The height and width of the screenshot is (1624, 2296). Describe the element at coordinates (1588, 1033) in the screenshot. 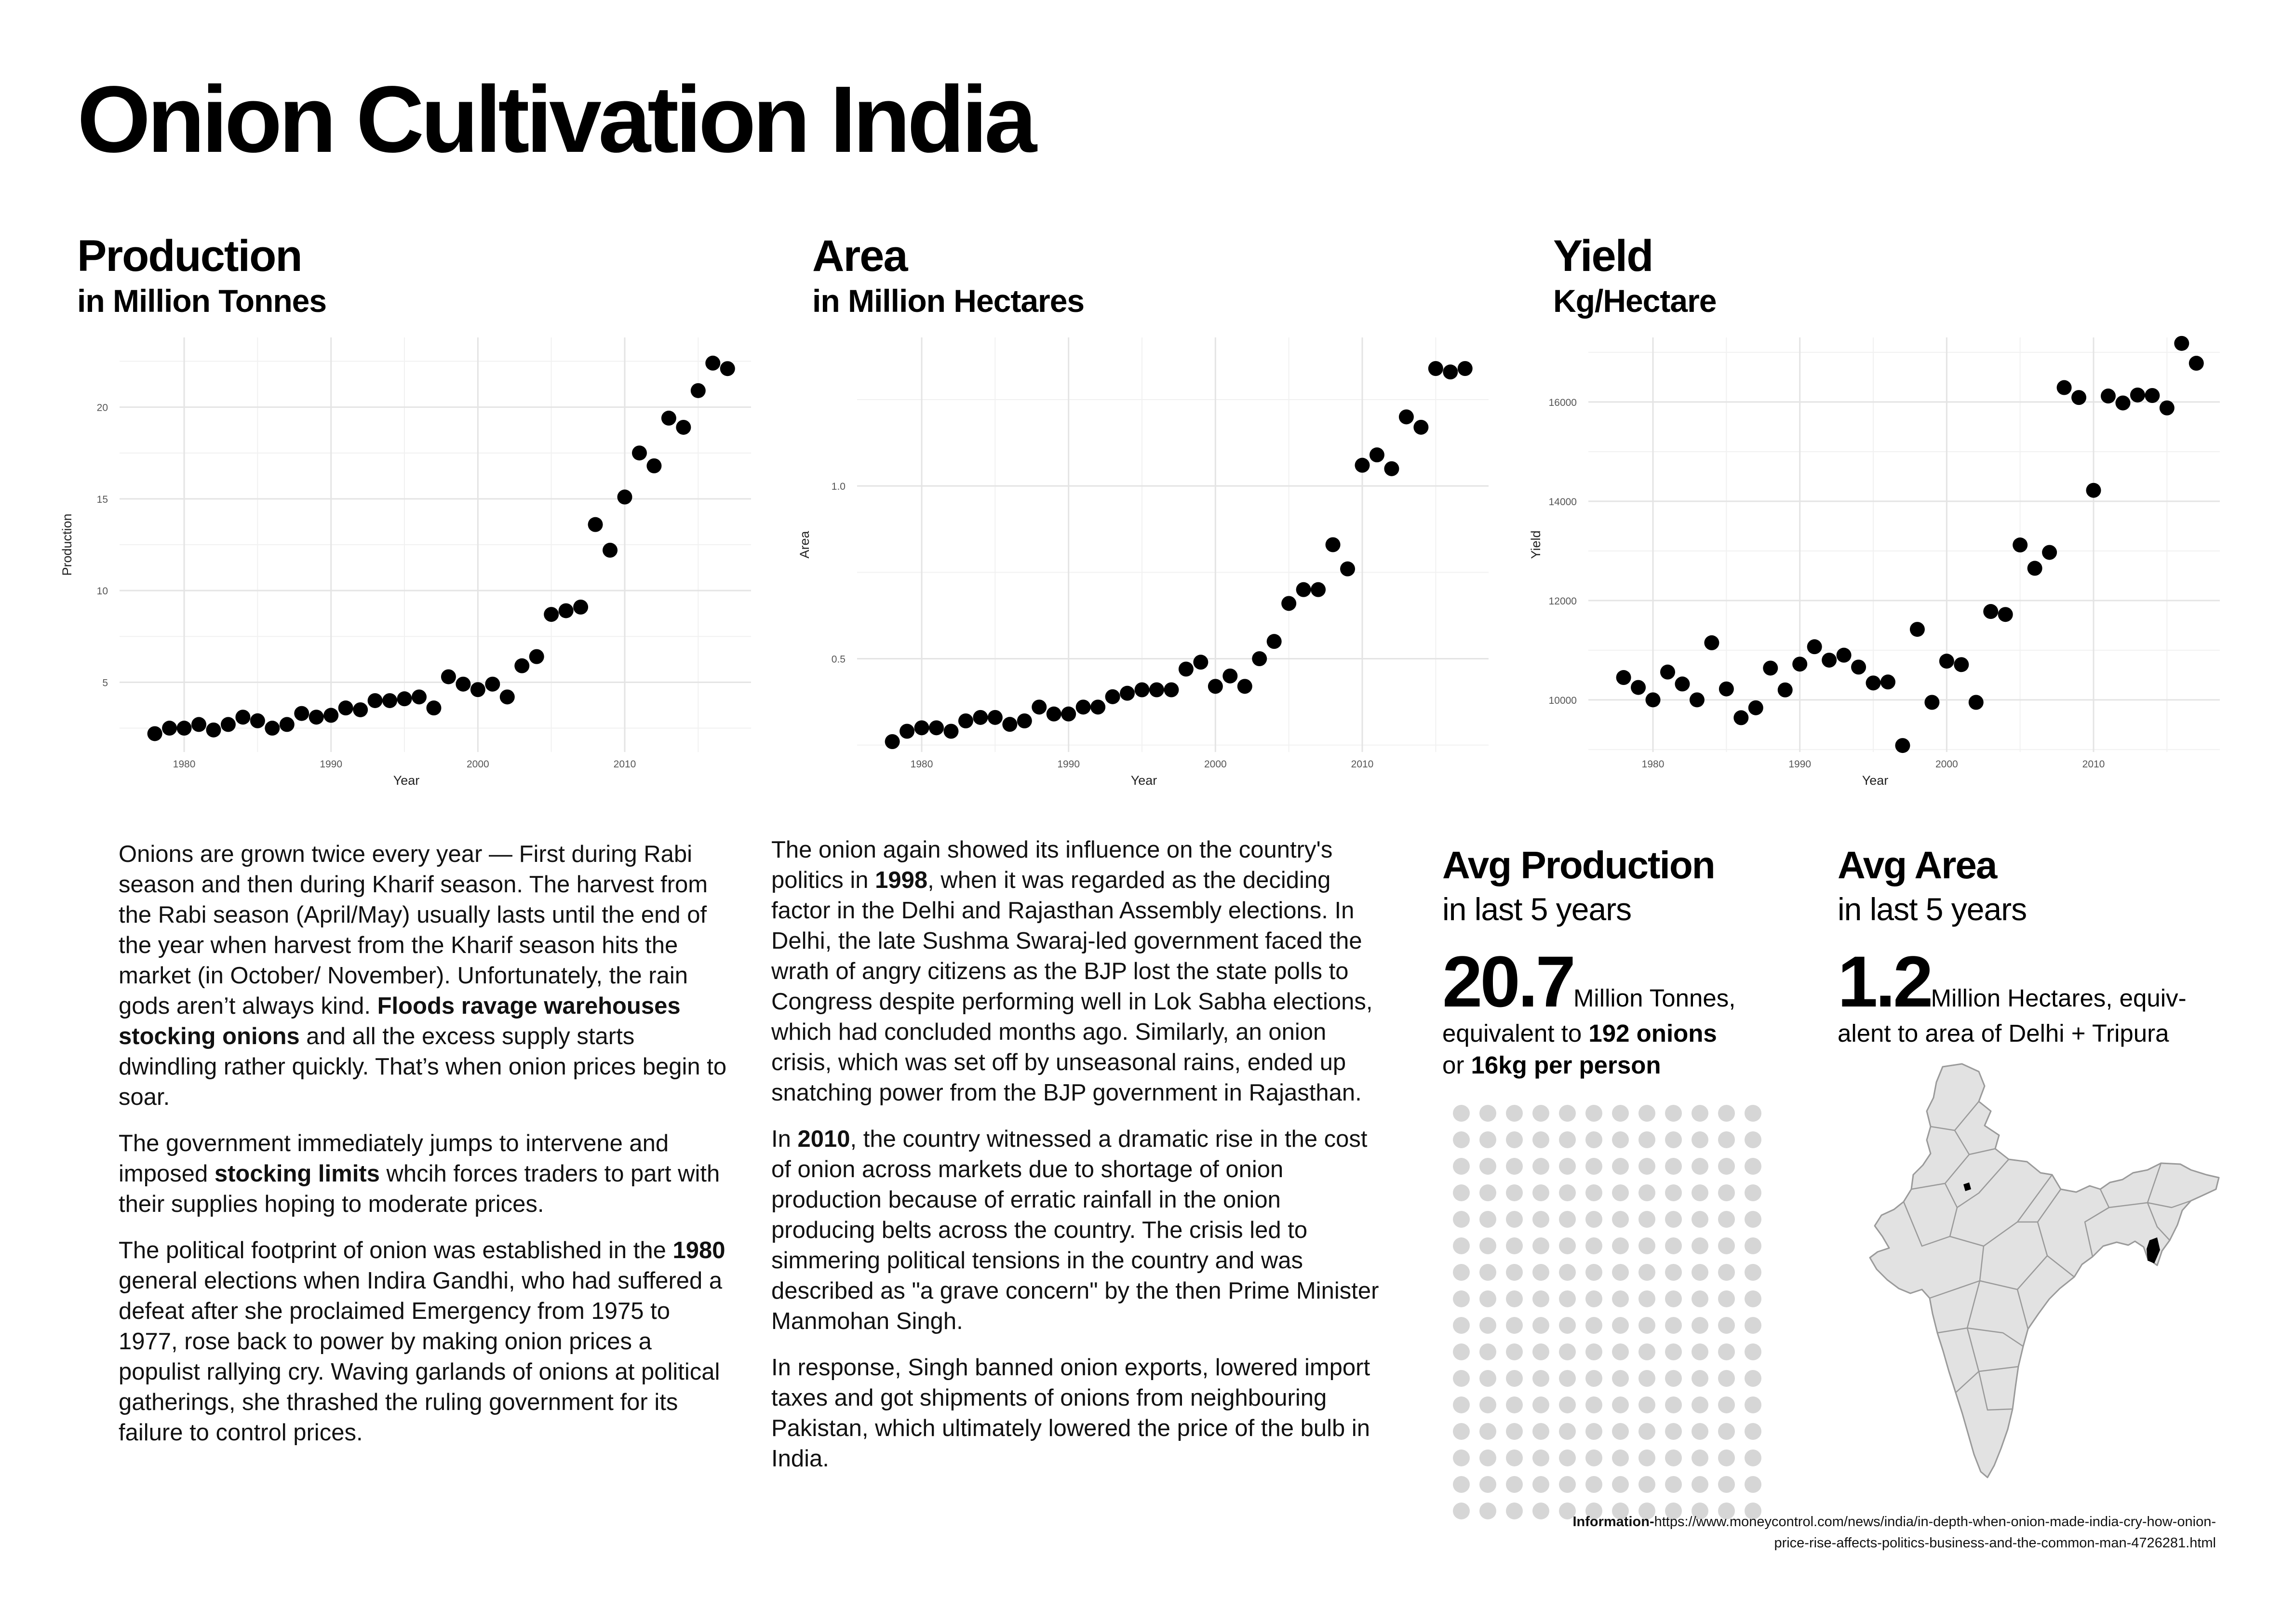

I see `avg-production-equivalent: equivalent to 192 onions` at that location.